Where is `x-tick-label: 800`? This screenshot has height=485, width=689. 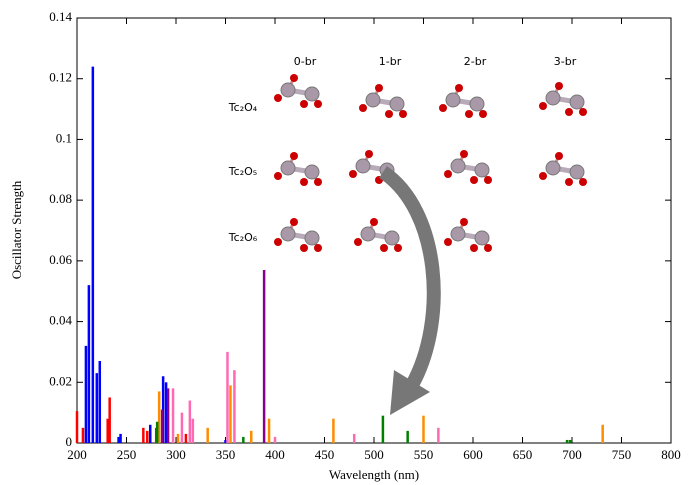 x-tick-label: 800 is located at coordinates (671, 454).